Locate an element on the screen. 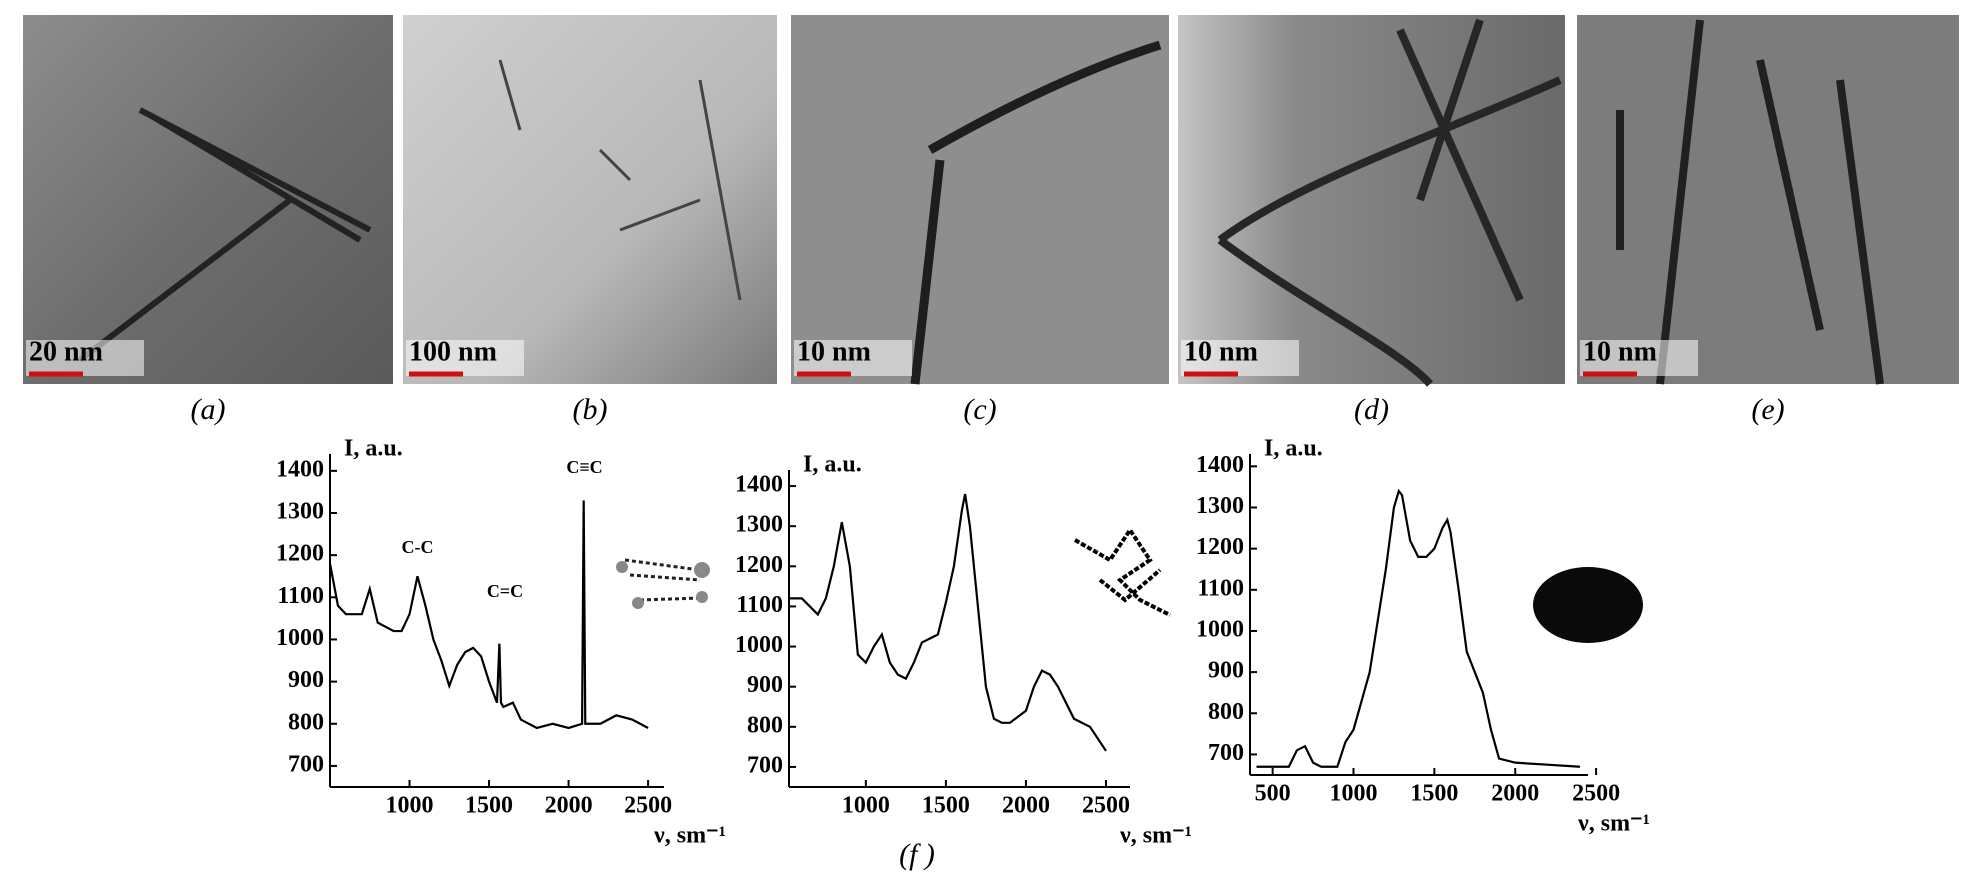 Image resolution: width=1970 pixels, height=873 pixels. peak-annotation: C=C is located at coordinates (505, 591).